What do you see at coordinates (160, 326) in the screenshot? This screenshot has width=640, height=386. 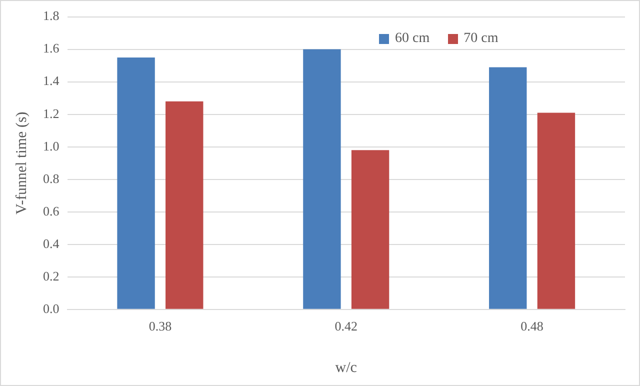 I see `x-tick-label: 0.38` at bounding box center [160, 326].